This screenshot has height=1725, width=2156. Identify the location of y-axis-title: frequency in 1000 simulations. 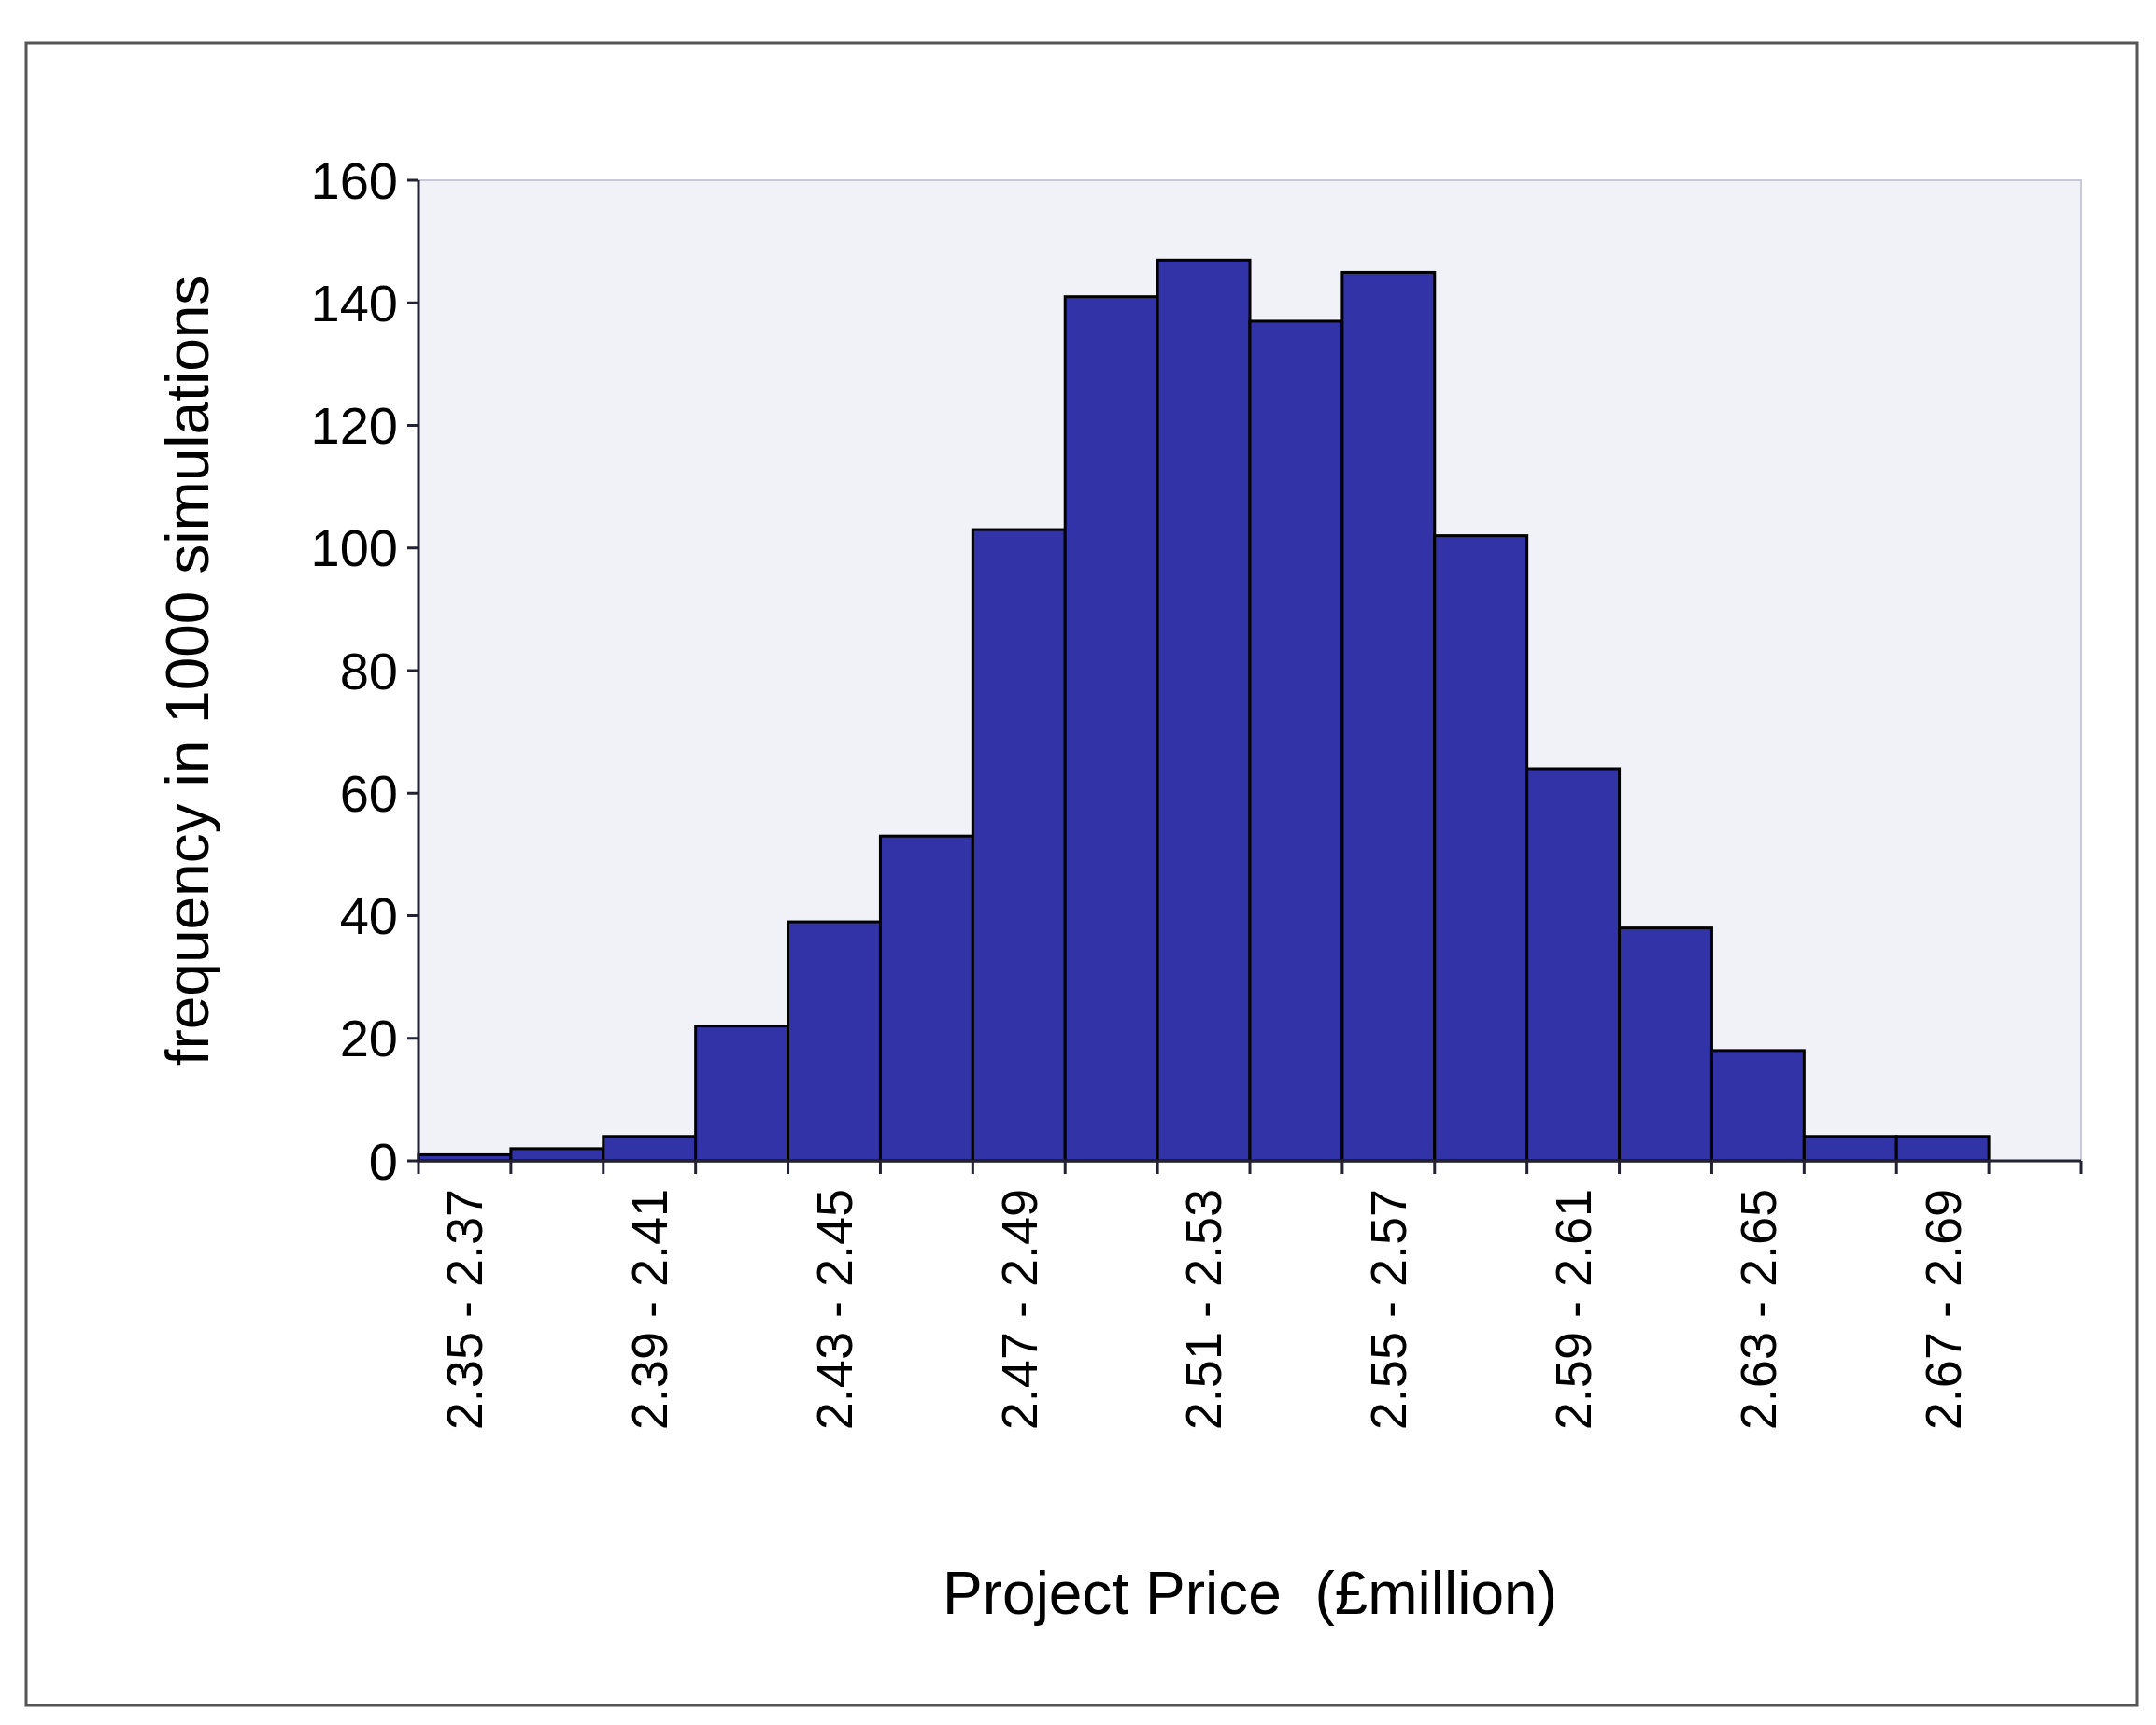
(187, 671).